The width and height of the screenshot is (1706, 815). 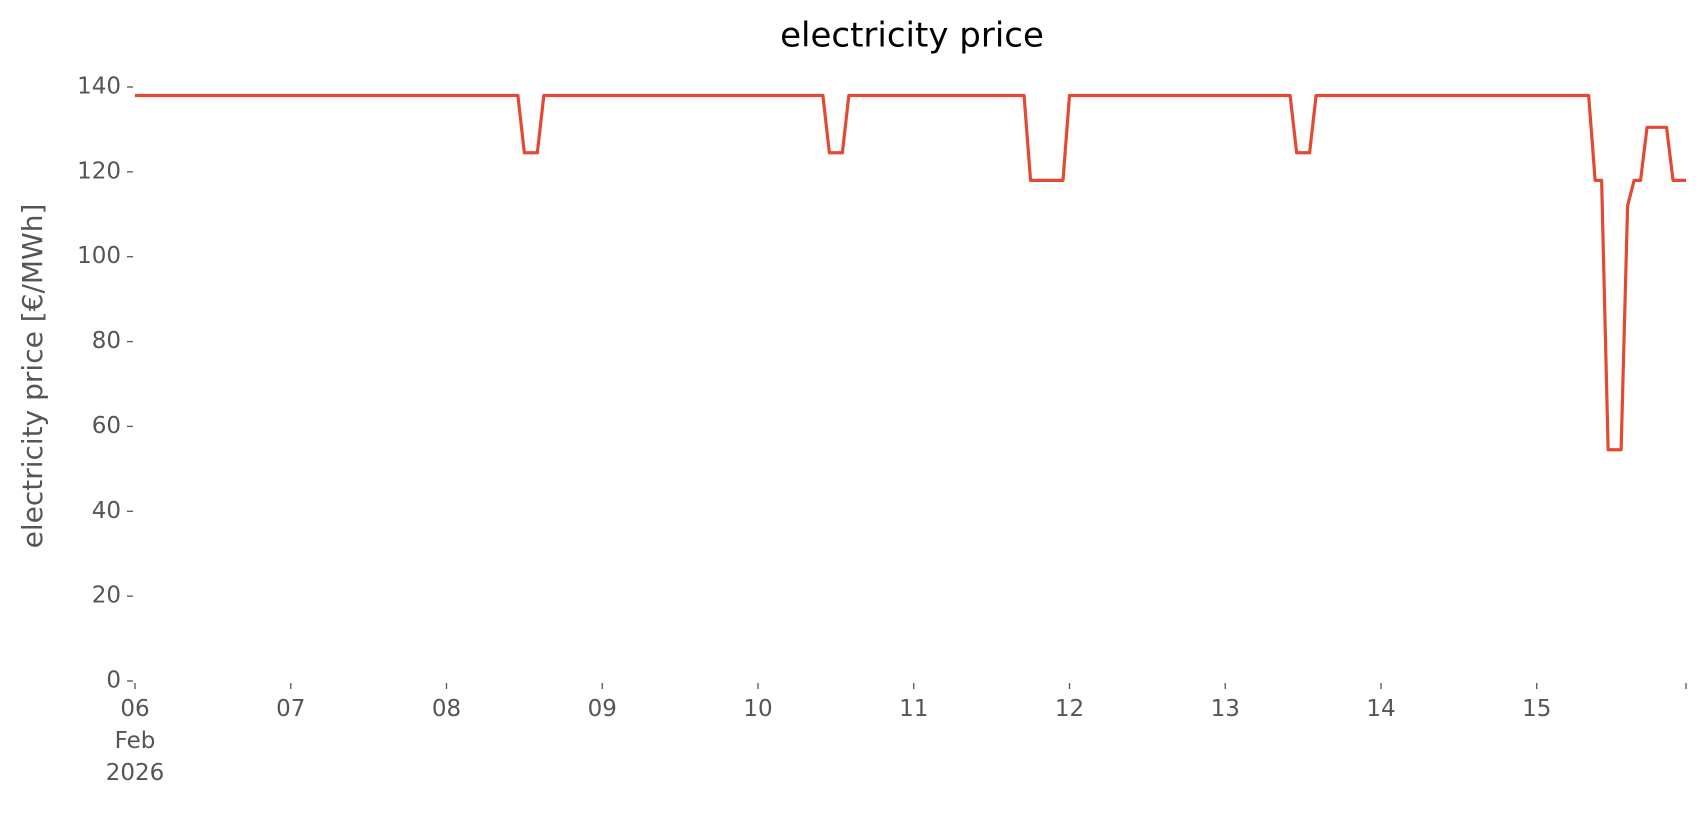 What do you see at coordinates (32, 376) in the screenshot?
I see `y-axis-label: electricity price [€/MWh]` at bounding box center [32, 376].